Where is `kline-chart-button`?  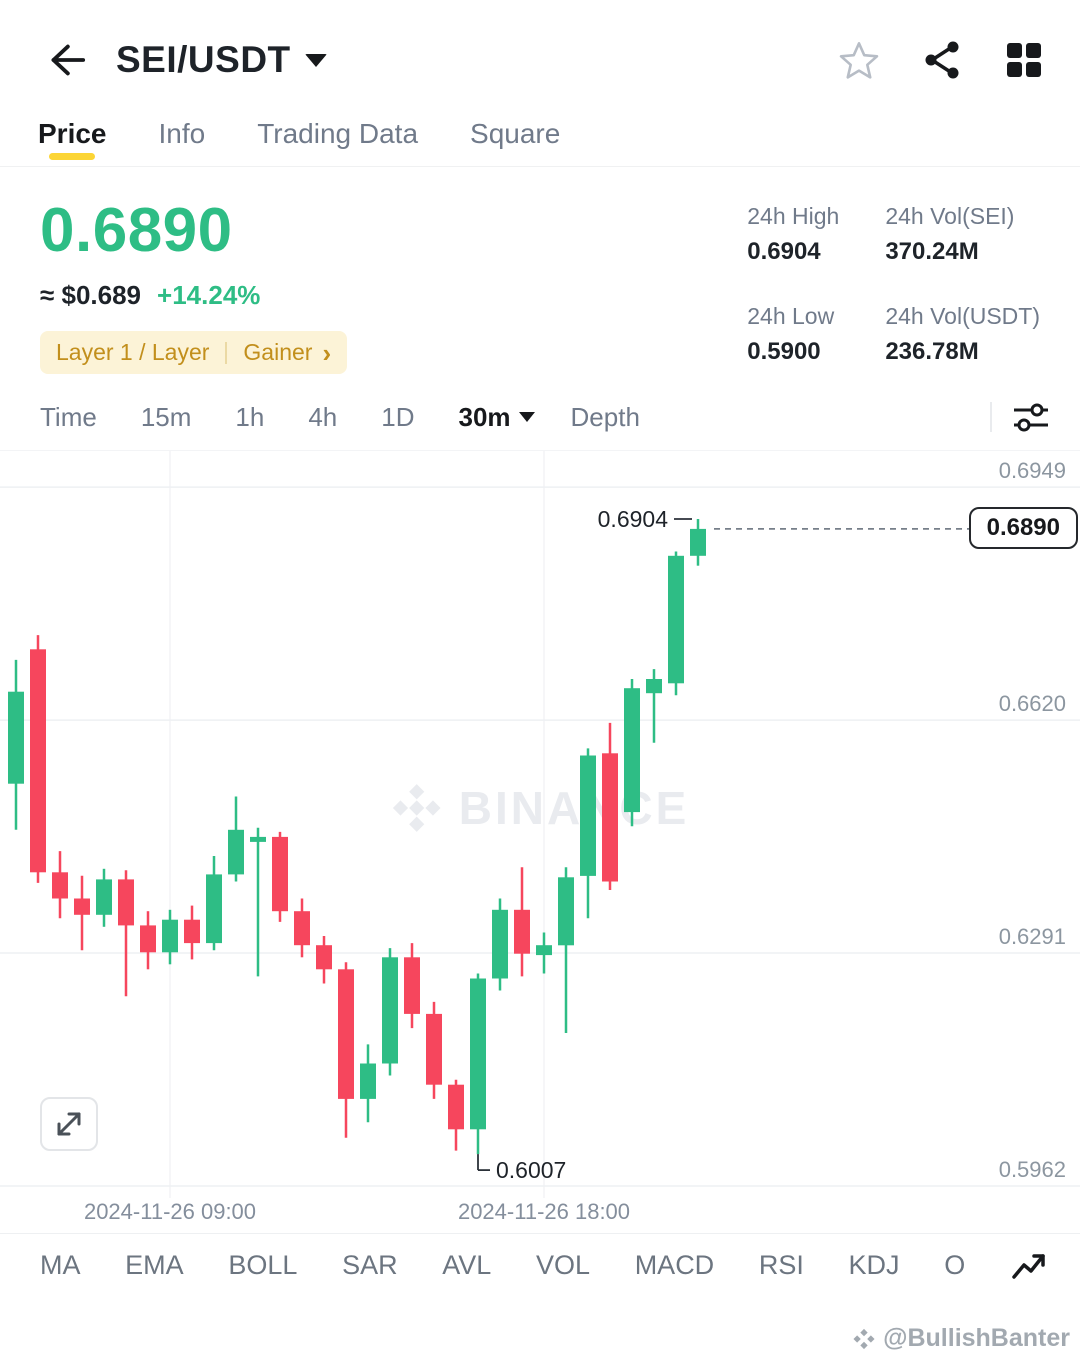 kline-chart-button is located at coordinates (1030, 1266).